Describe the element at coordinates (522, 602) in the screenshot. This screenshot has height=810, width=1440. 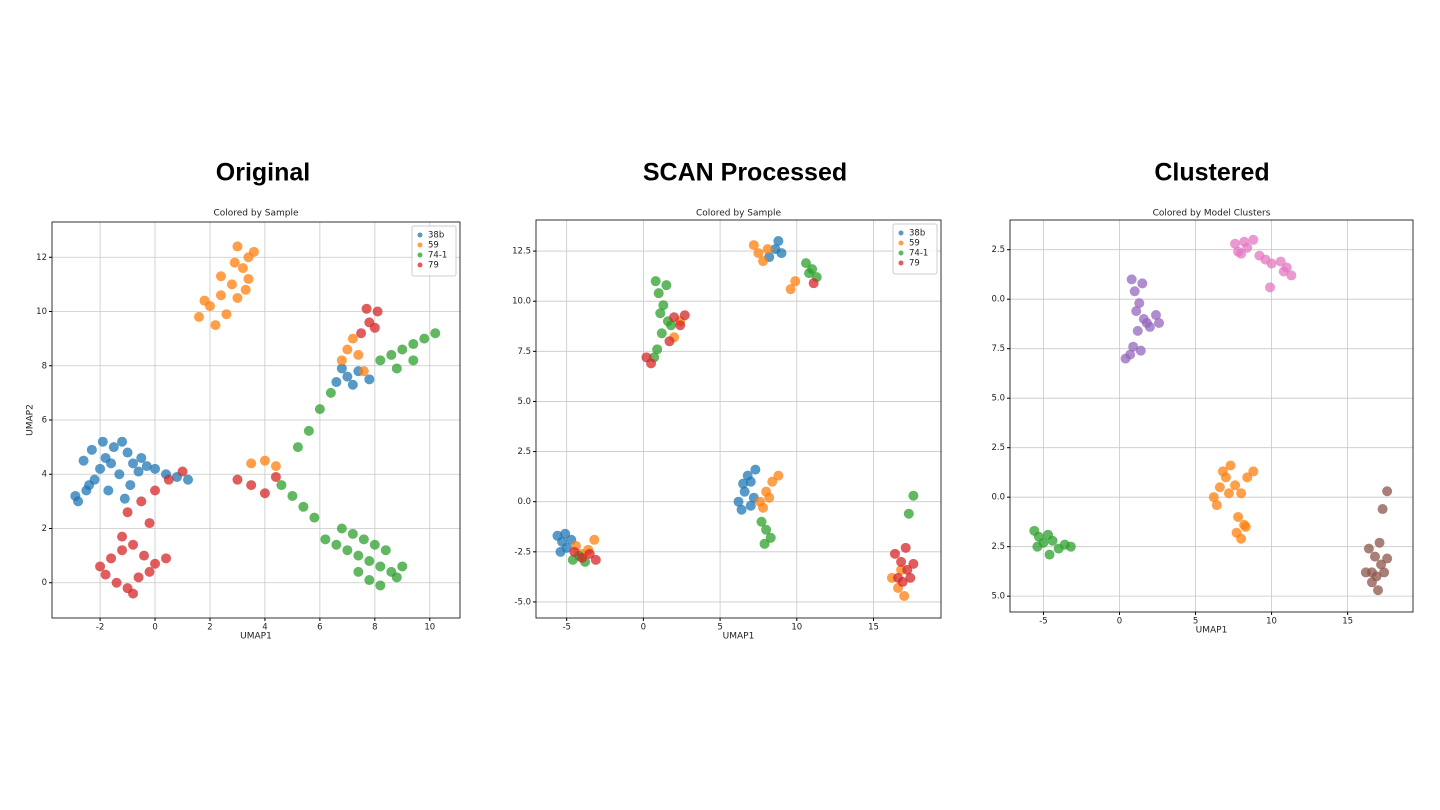
I see `y-tick-label: -5.0` at that location.